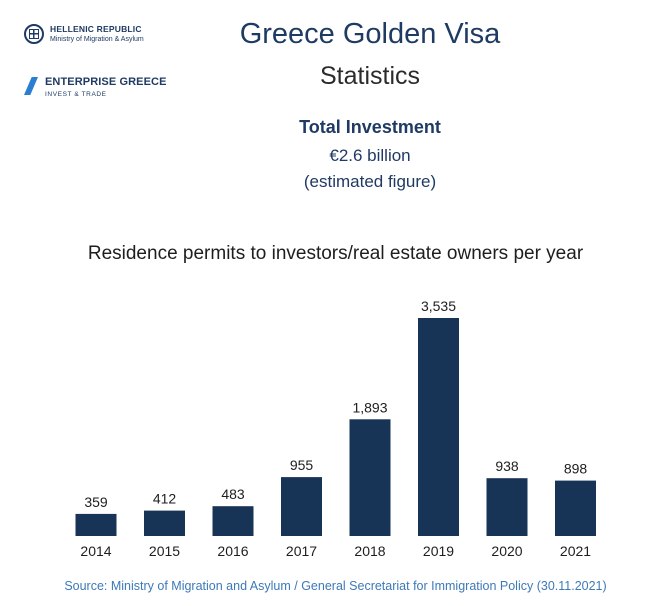  What do you see at coordinates (438, 551) in the screenshot?
I see `x-tick-label-2019: 2019` at bounding box center [438, 551].